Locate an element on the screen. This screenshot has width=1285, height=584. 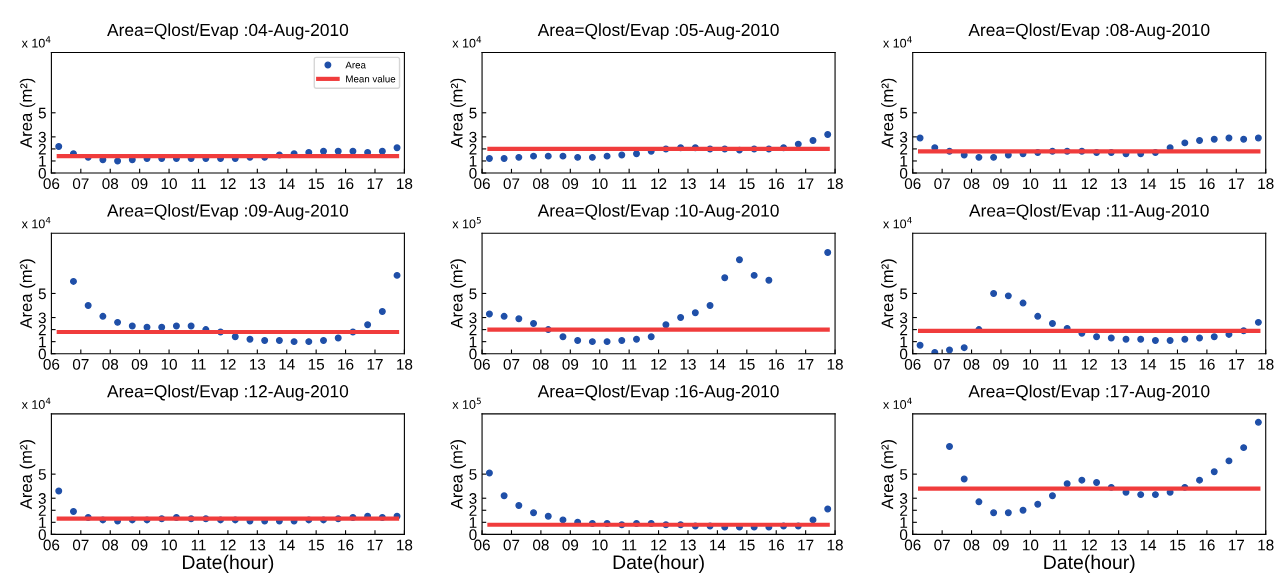
chart-title: Area=Qlost/Evap :17-Aug-2010 is located at coordinates (1089, 392).